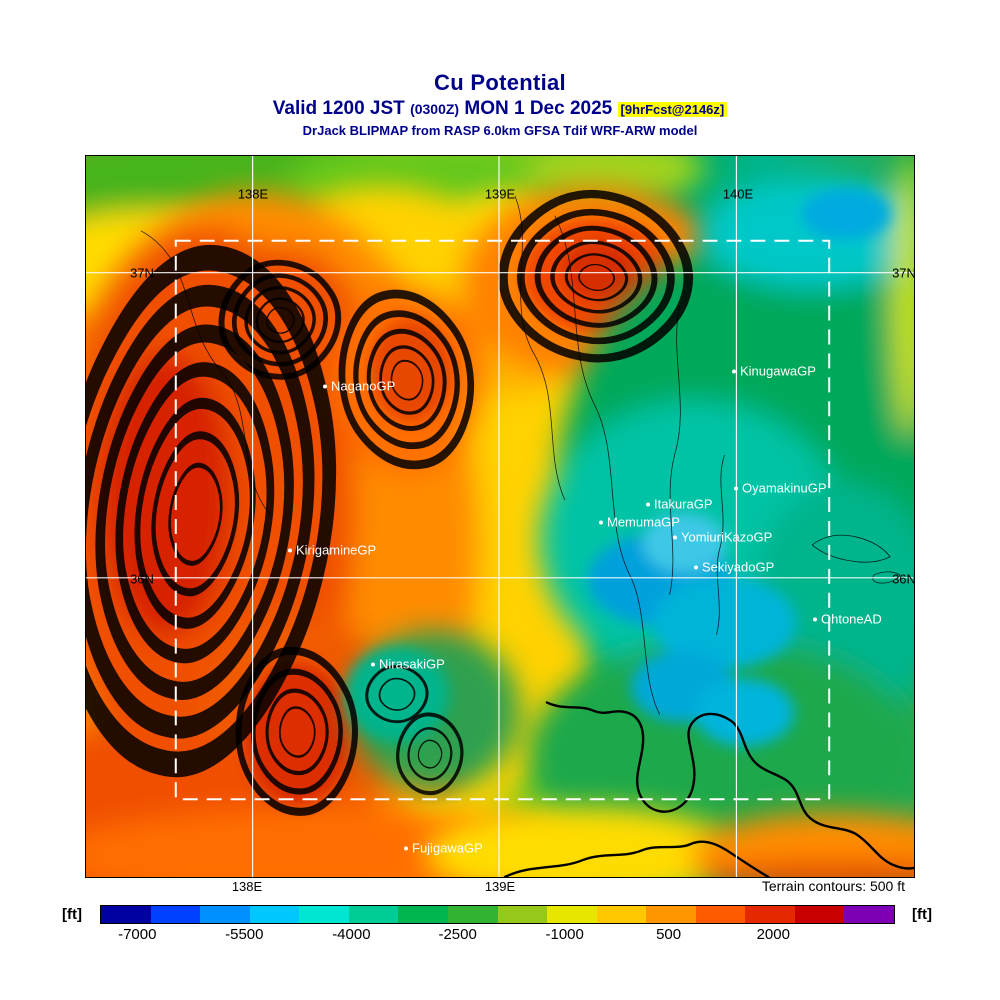  What do you see at coordinates (137, 934) in the screenshot?
I see `colorbar-tick--7000: -7000` at bounding box center [137, 934].